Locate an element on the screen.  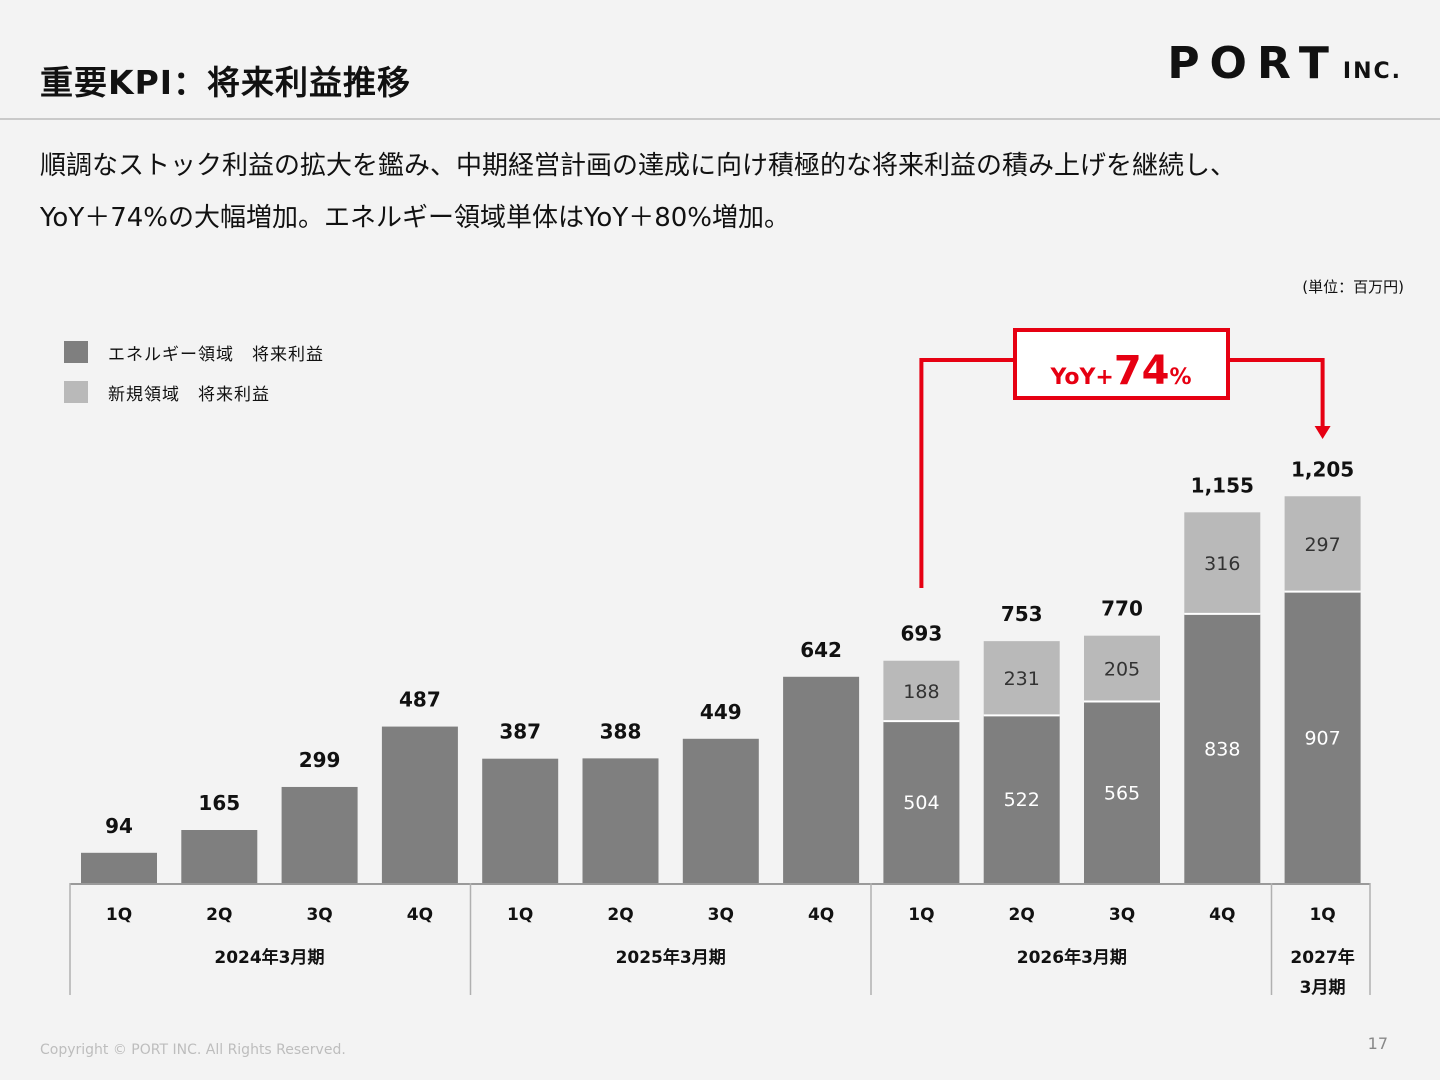
x-tick-label-2: 3Q is located at coordinates (319, 915).